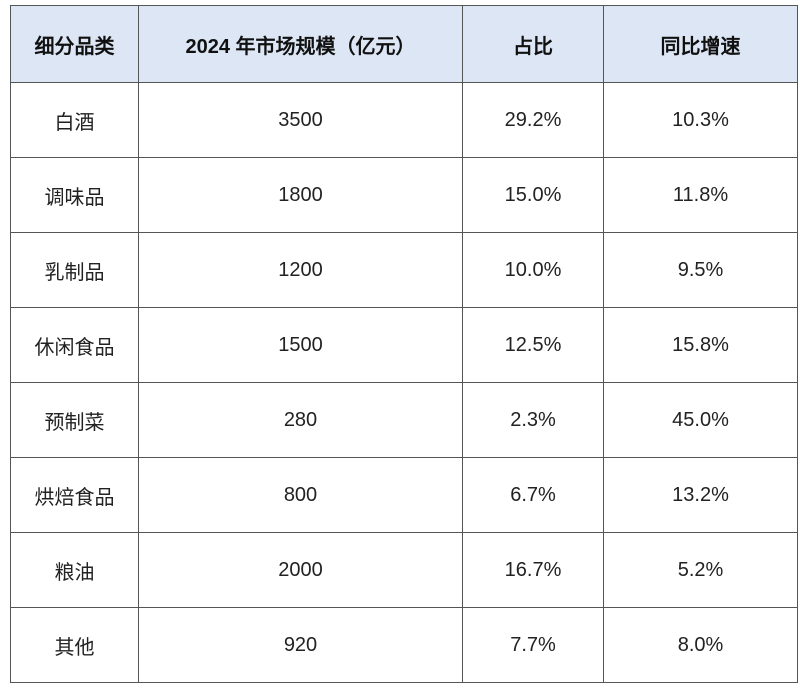  I want to click on table-row: 粮油 2000 16.7% 5.2%, so click(404, 570).